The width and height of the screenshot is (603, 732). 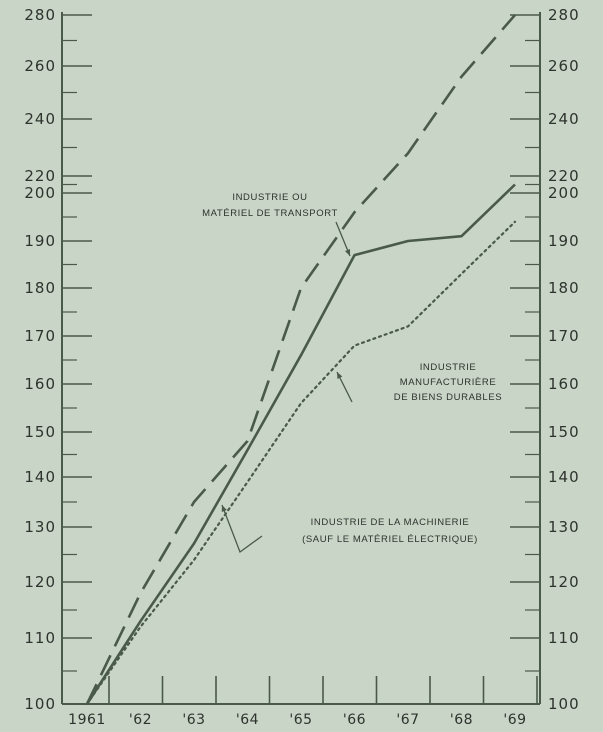 What do you see at coordinates (40, 15) in the screenshot?
I see `left-tick-label: 280` at bounding box center [40, 15].